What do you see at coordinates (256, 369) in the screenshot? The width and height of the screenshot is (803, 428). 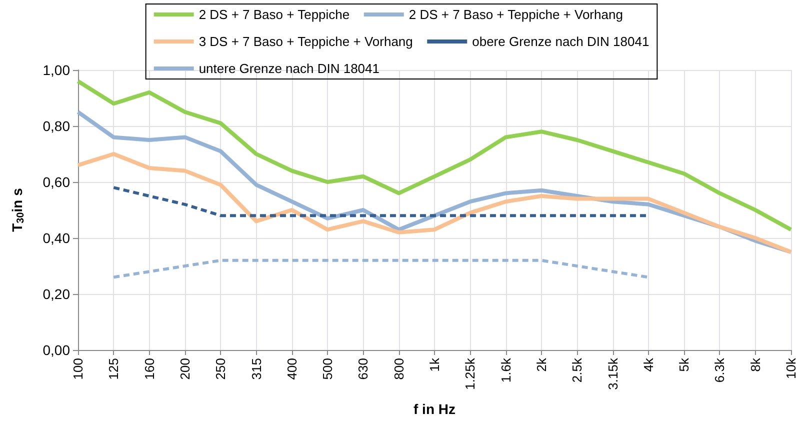 I see `x-tick-label: 315` at bounding box center [256, 369].